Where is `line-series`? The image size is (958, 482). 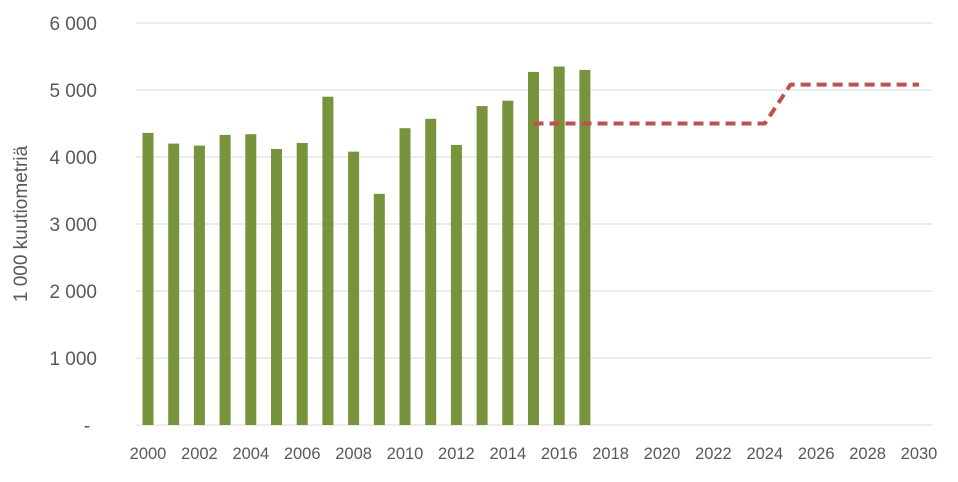 line-series is located at coordinates (726, 104).